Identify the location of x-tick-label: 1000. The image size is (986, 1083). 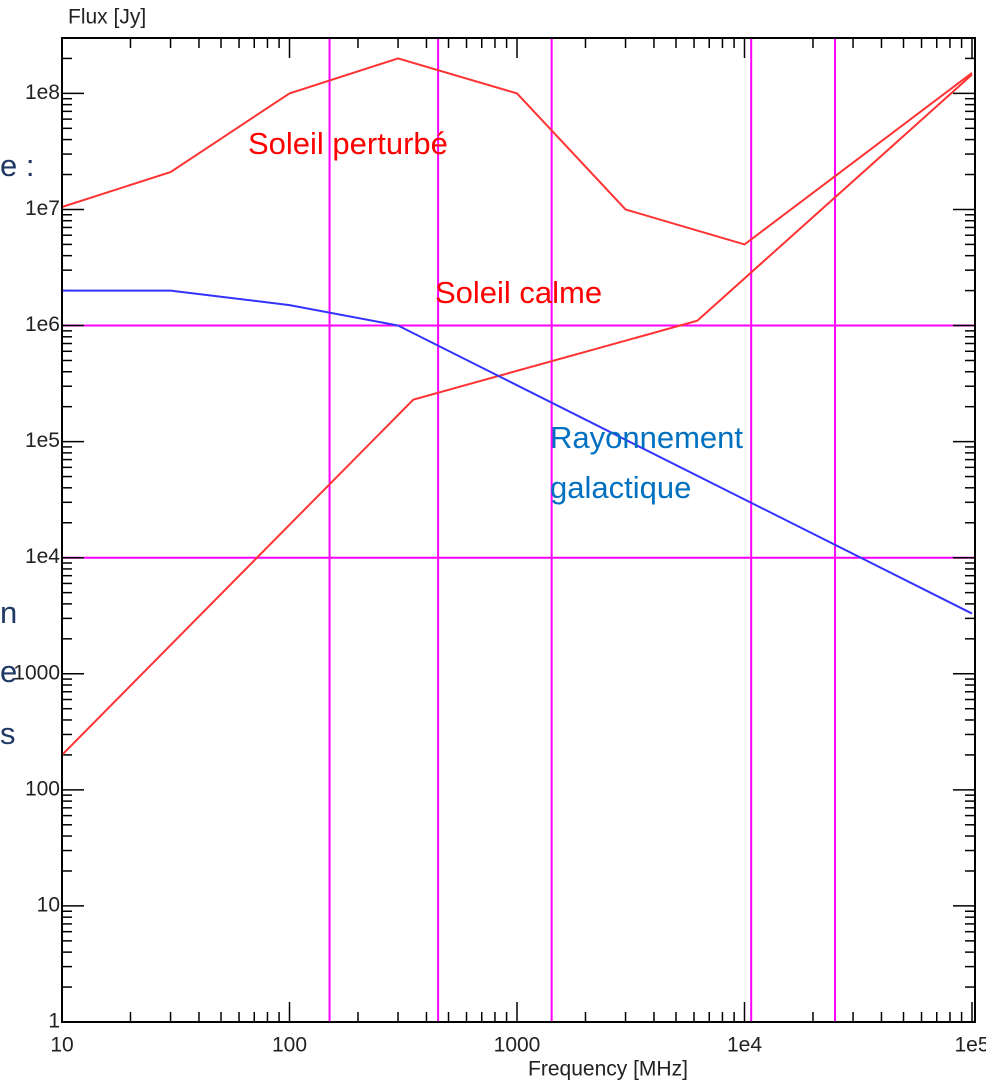
(517, 1045).